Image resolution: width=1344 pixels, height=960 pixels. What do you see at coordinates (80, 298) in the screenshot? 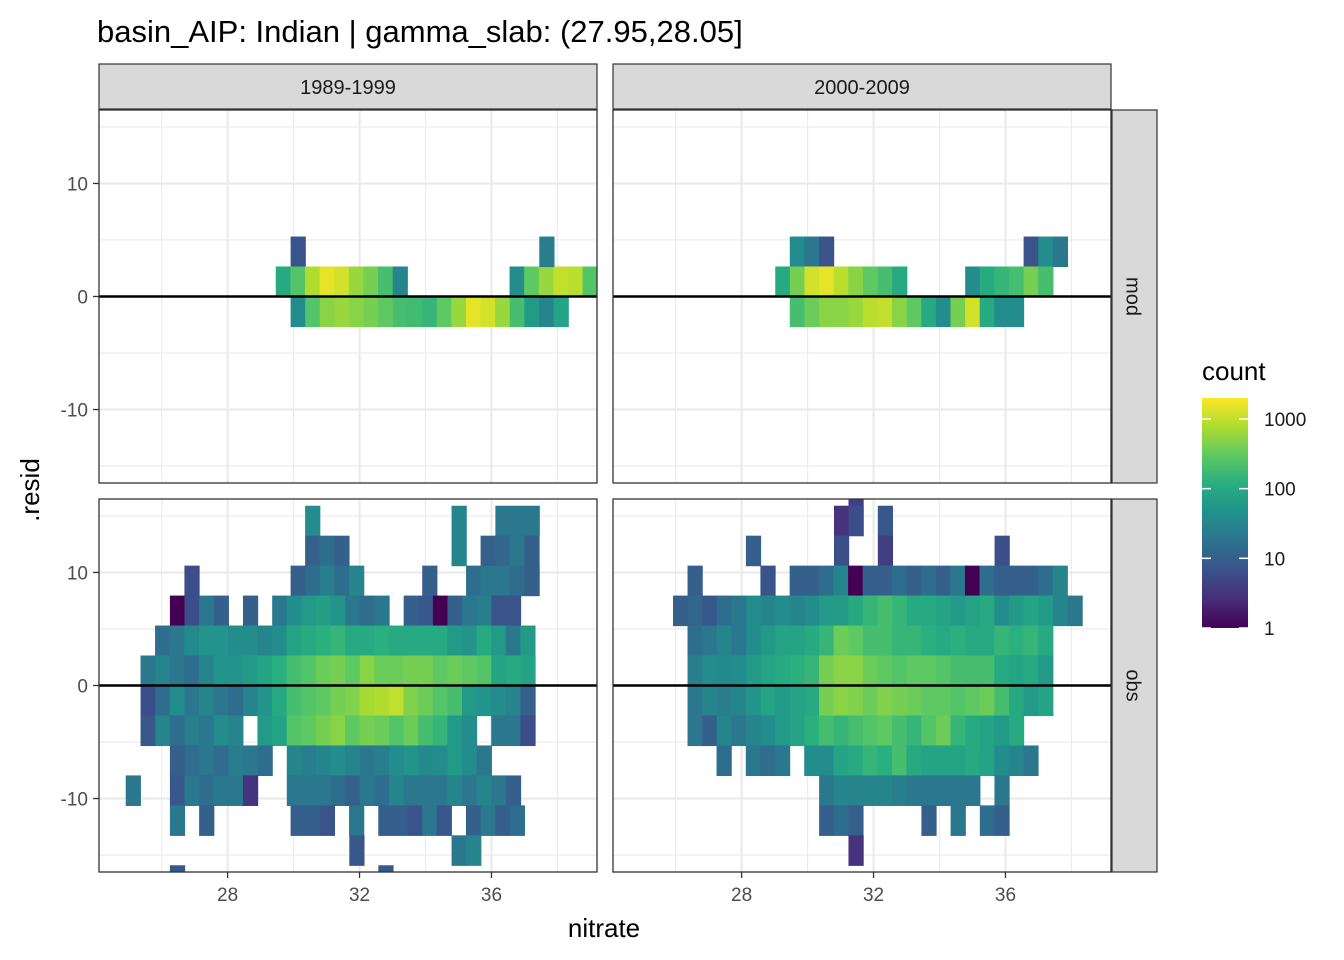
I see `y-axis-mod: 10 0 -10` at bounding box center [80, 298].